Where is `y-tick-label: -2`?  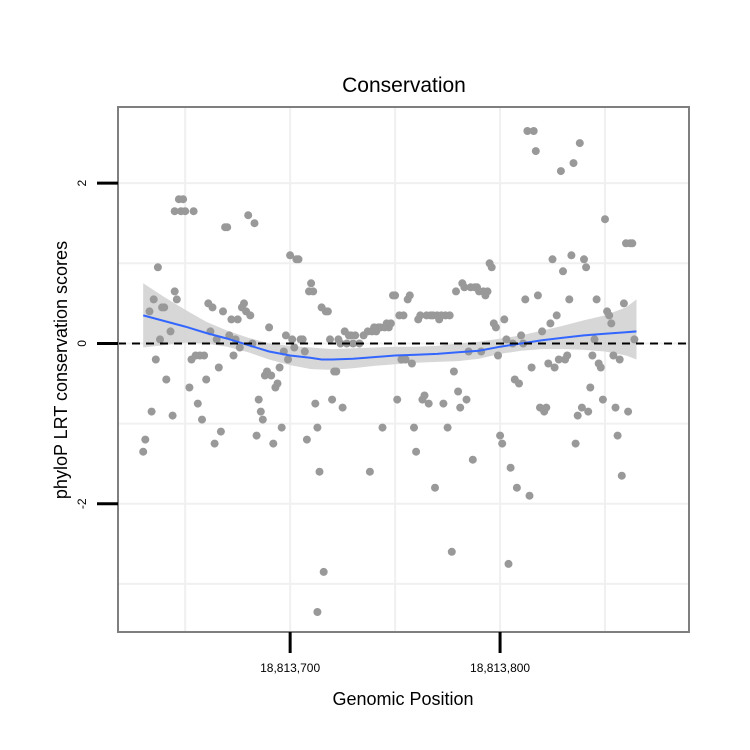
y-tick-label: -2 is located at coordinates (82, 503).